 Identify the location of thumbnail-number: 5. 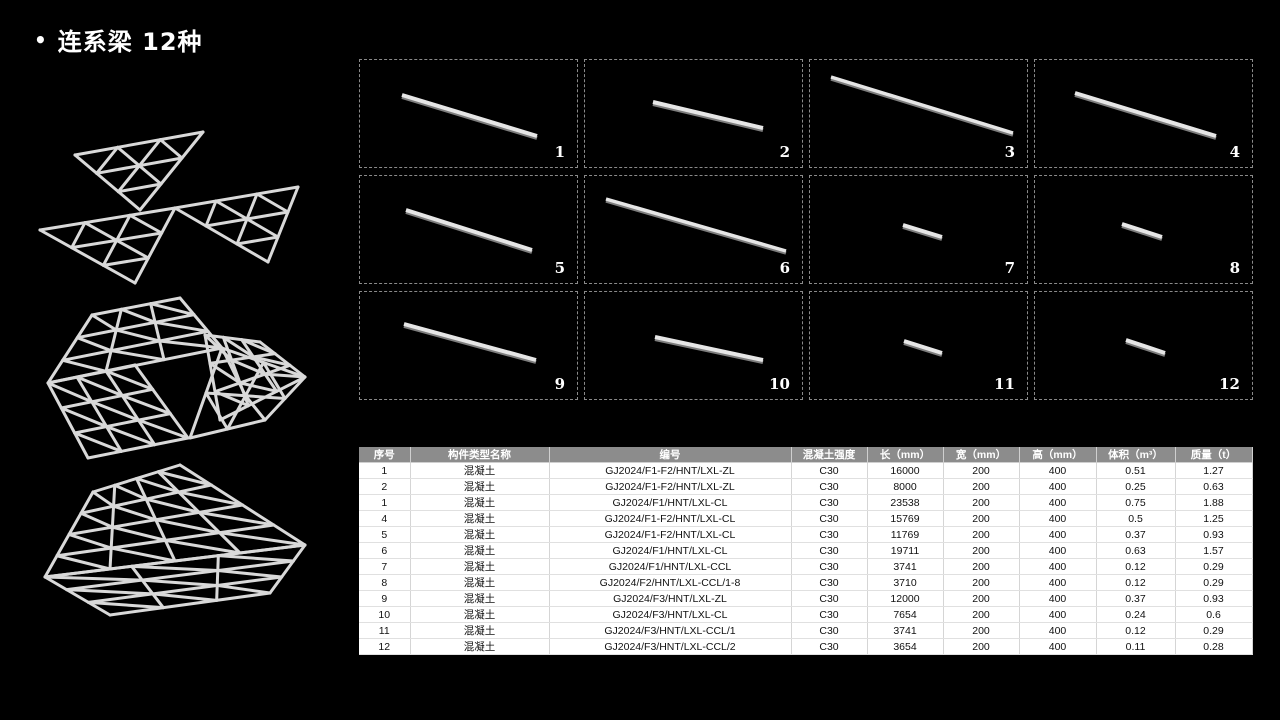
(559, 268).